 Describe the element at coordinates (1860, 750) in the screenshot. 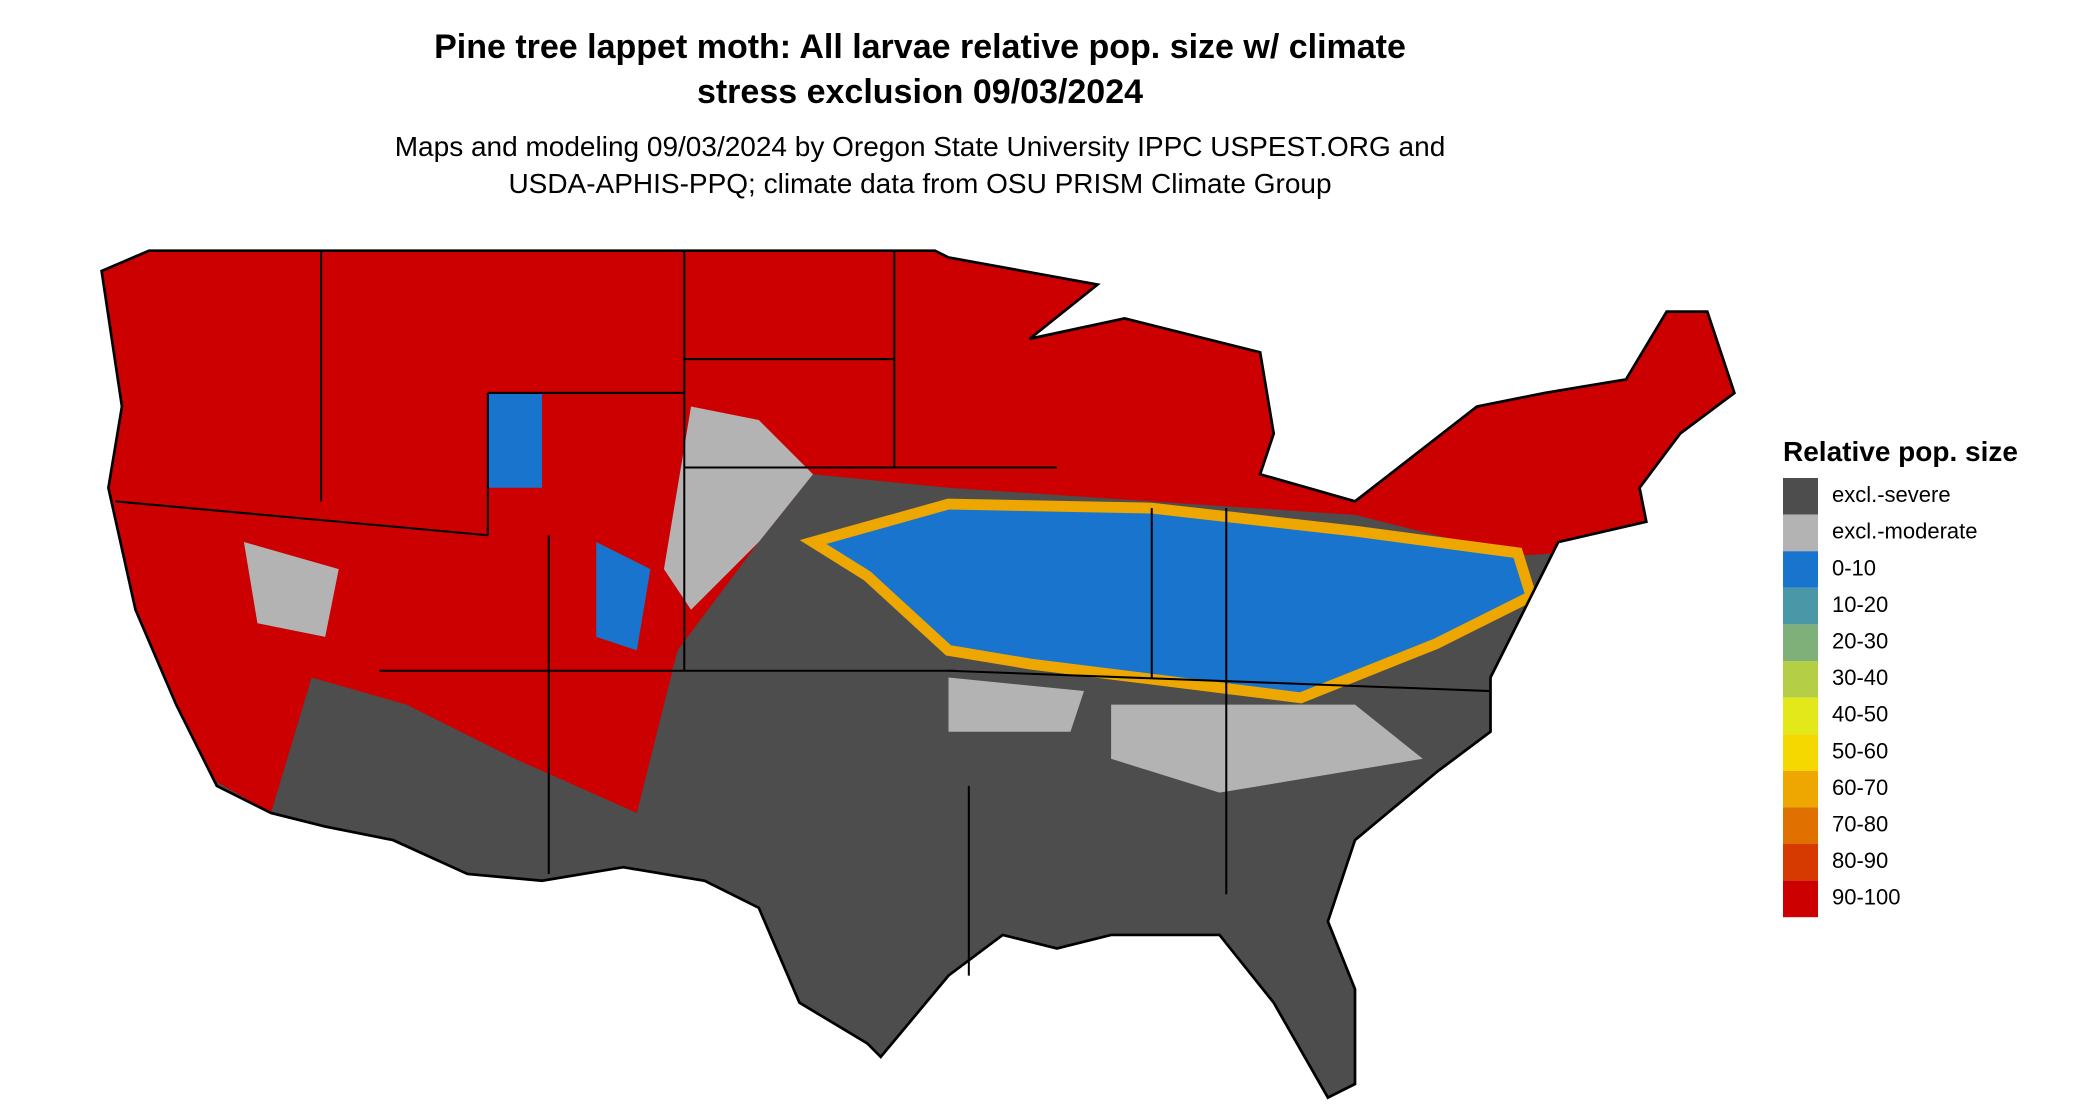

I see `legend-label: 50-60` at that location.